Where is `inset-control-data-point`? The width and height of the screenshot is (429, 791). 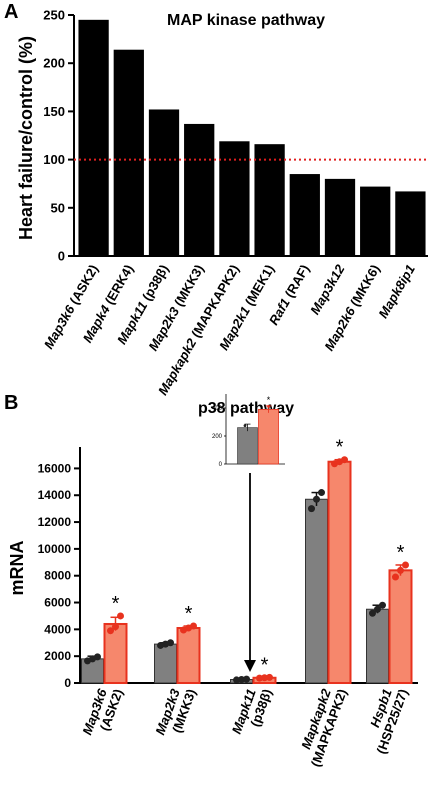
inset-control-data-point is located at coordinates (245, 425).